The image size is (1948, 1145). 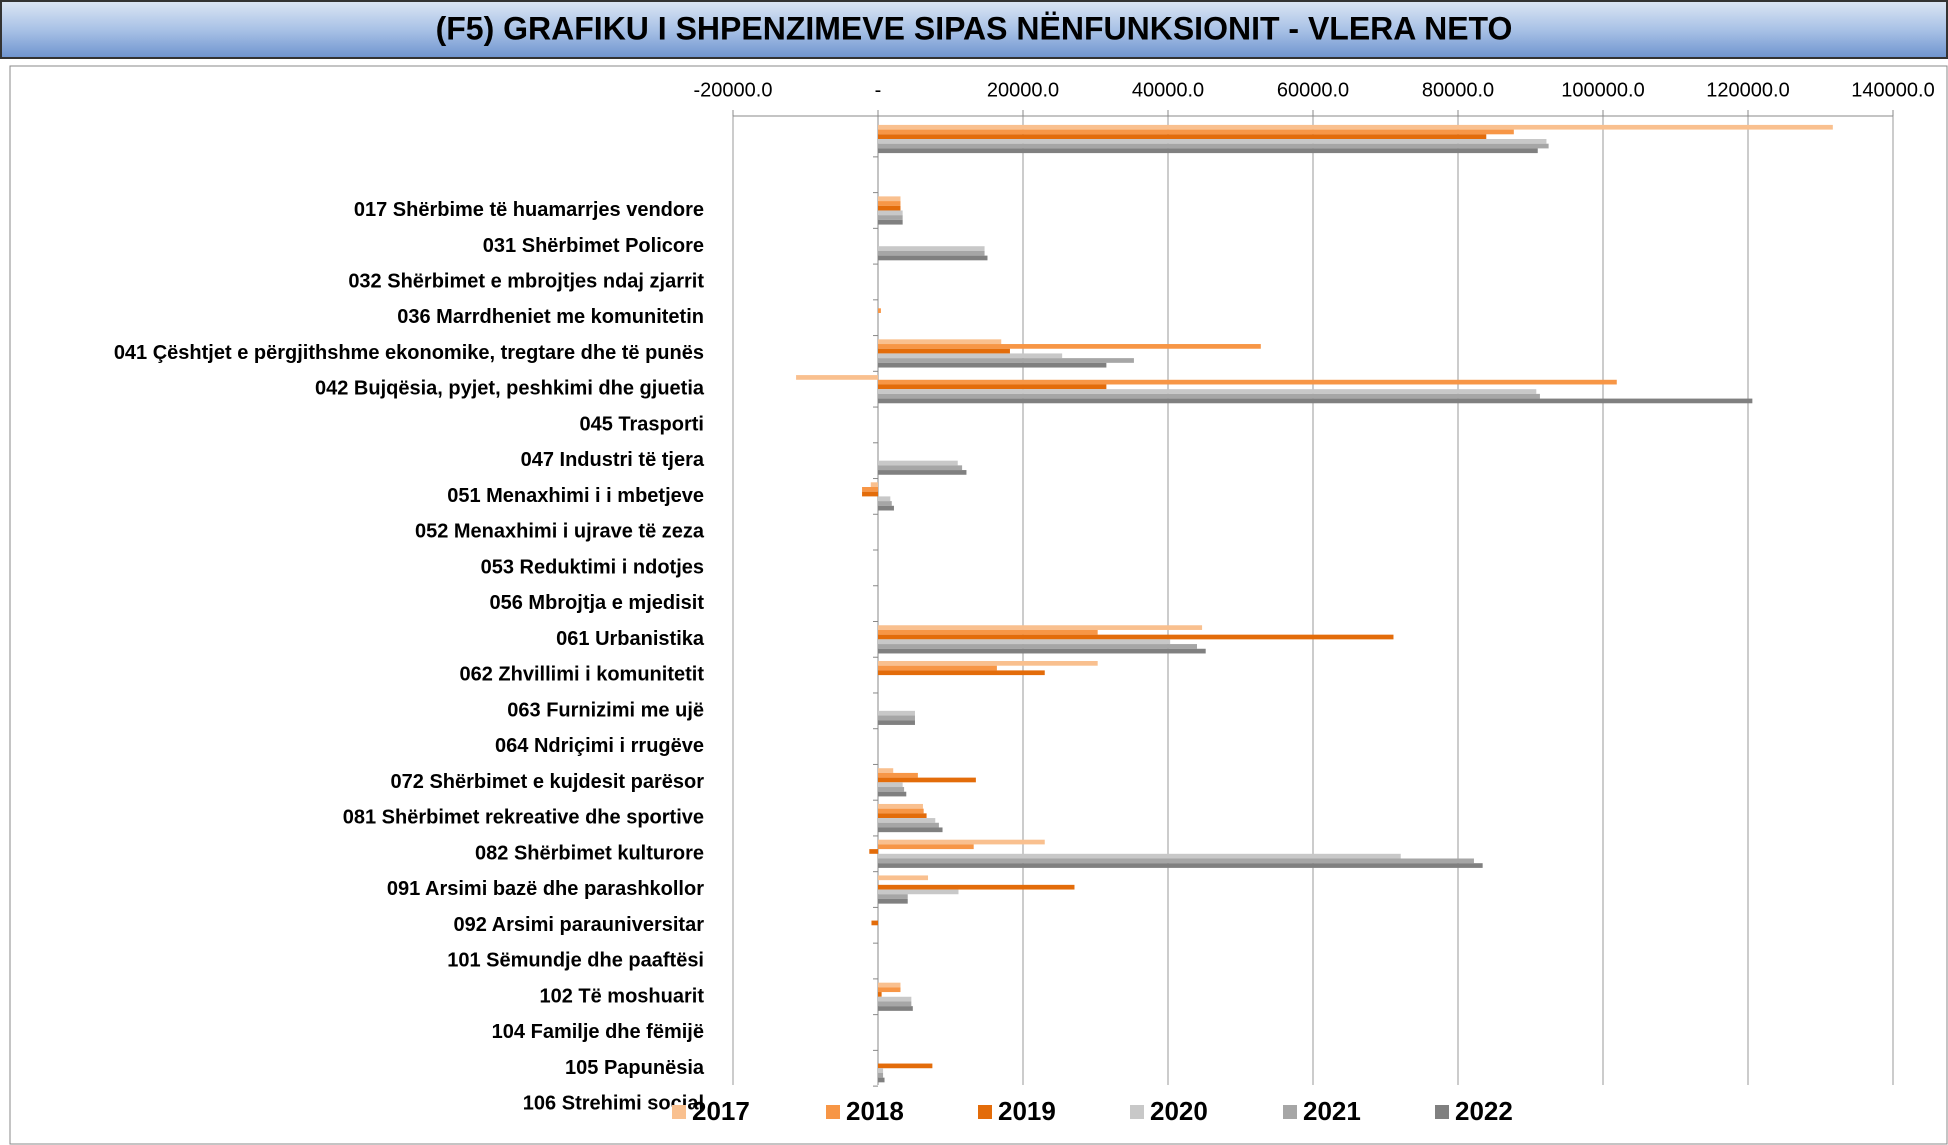 What do you see at coordinates (523, 818) in the screenshot?
I see `y-tick-label: 081 Shërbimet rekreative dhe sportive` at bounding box center [523, 818].